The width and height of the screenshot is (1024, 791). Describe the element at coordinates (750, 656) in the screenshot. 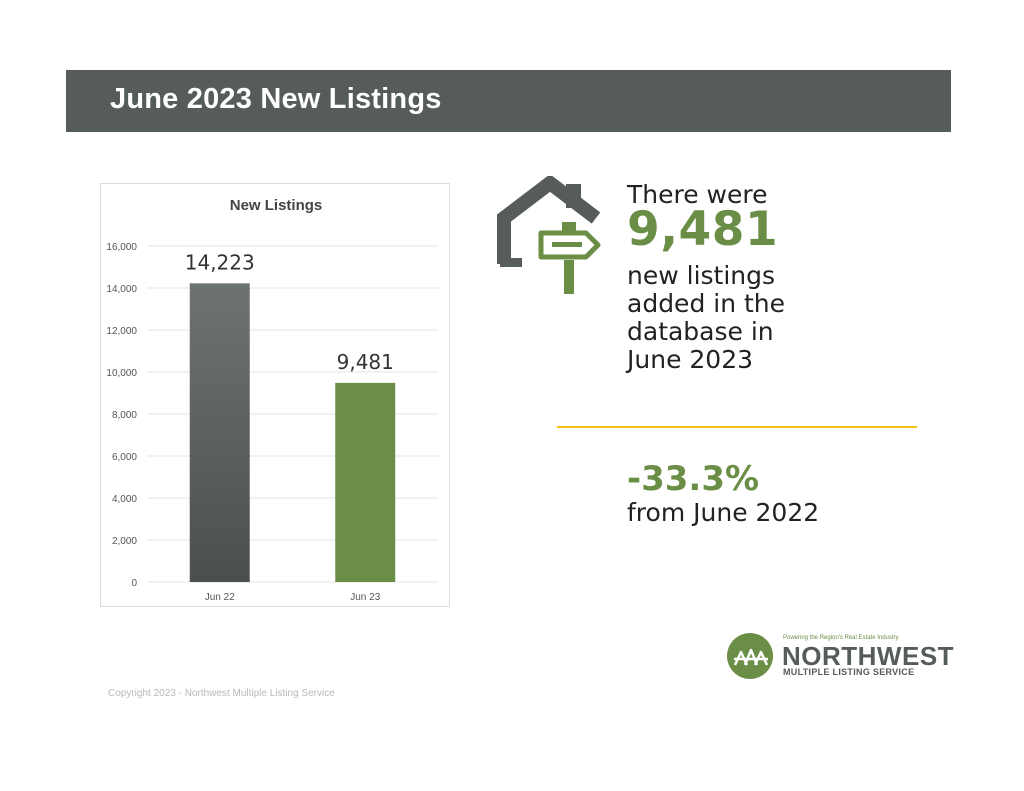

I see `logo-mark-icon` at that location.